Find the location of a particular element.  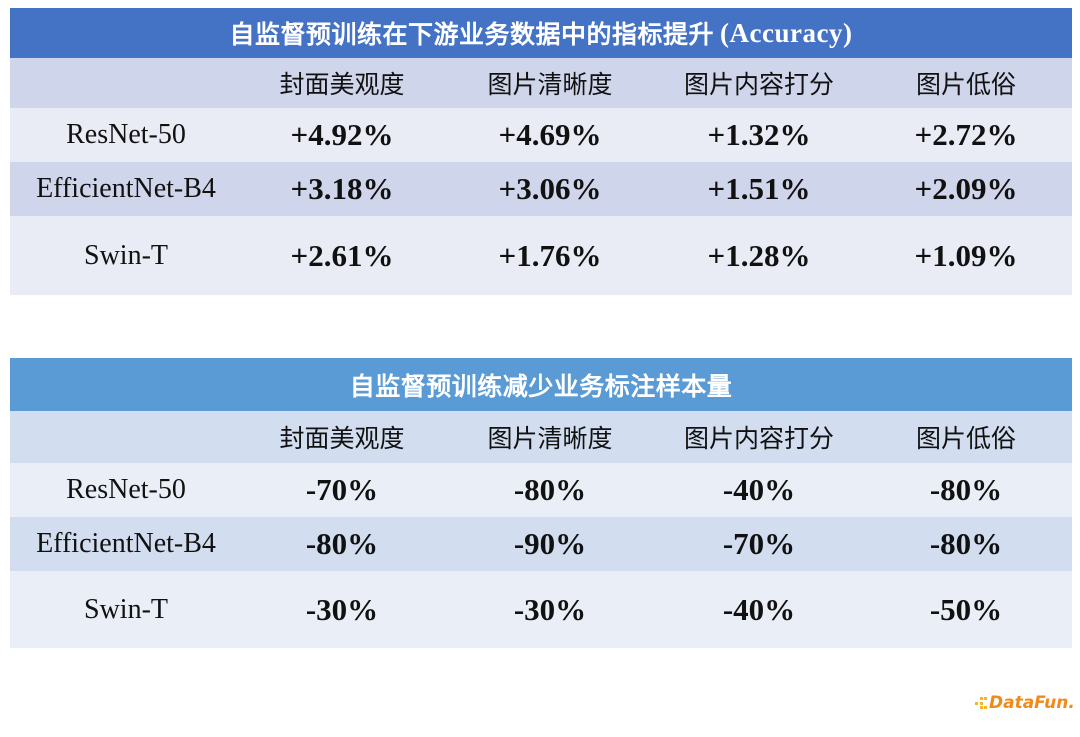

logo-text: DataFun. is located at coordinates (1032, 703).